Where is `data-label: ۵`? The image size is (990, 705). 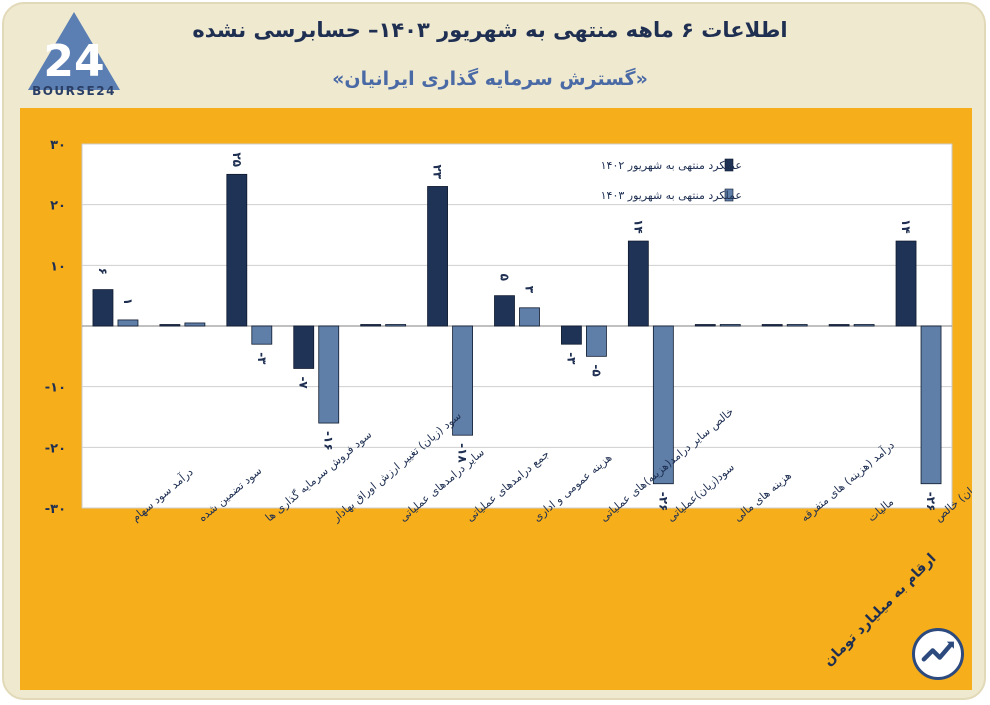 data-label: ۵ is located at coordinates (505, 277).